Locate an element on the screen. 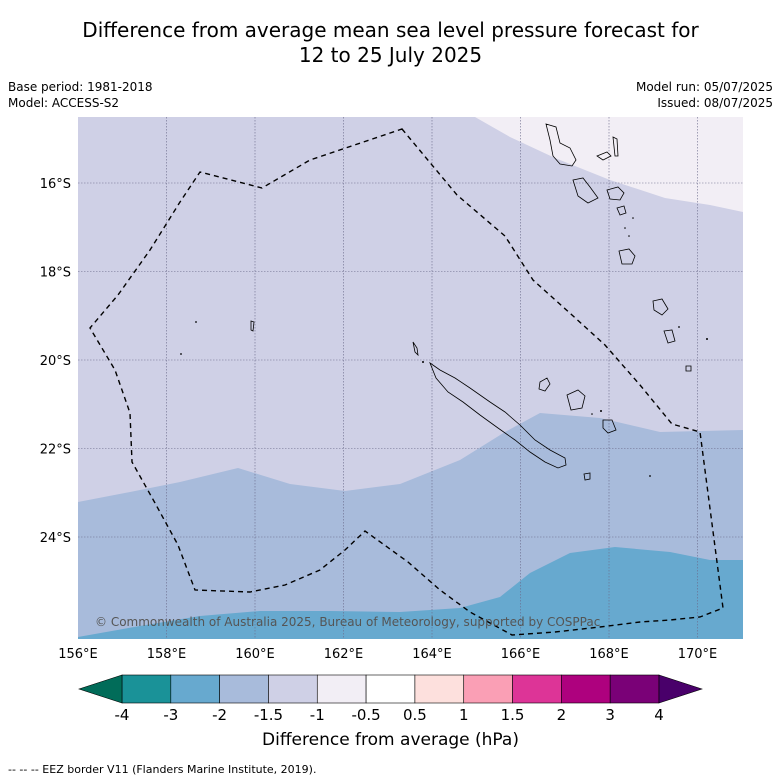 This screenshot has height=781, width=781. colorbar-low-extend is located at coordinates (100, 689).